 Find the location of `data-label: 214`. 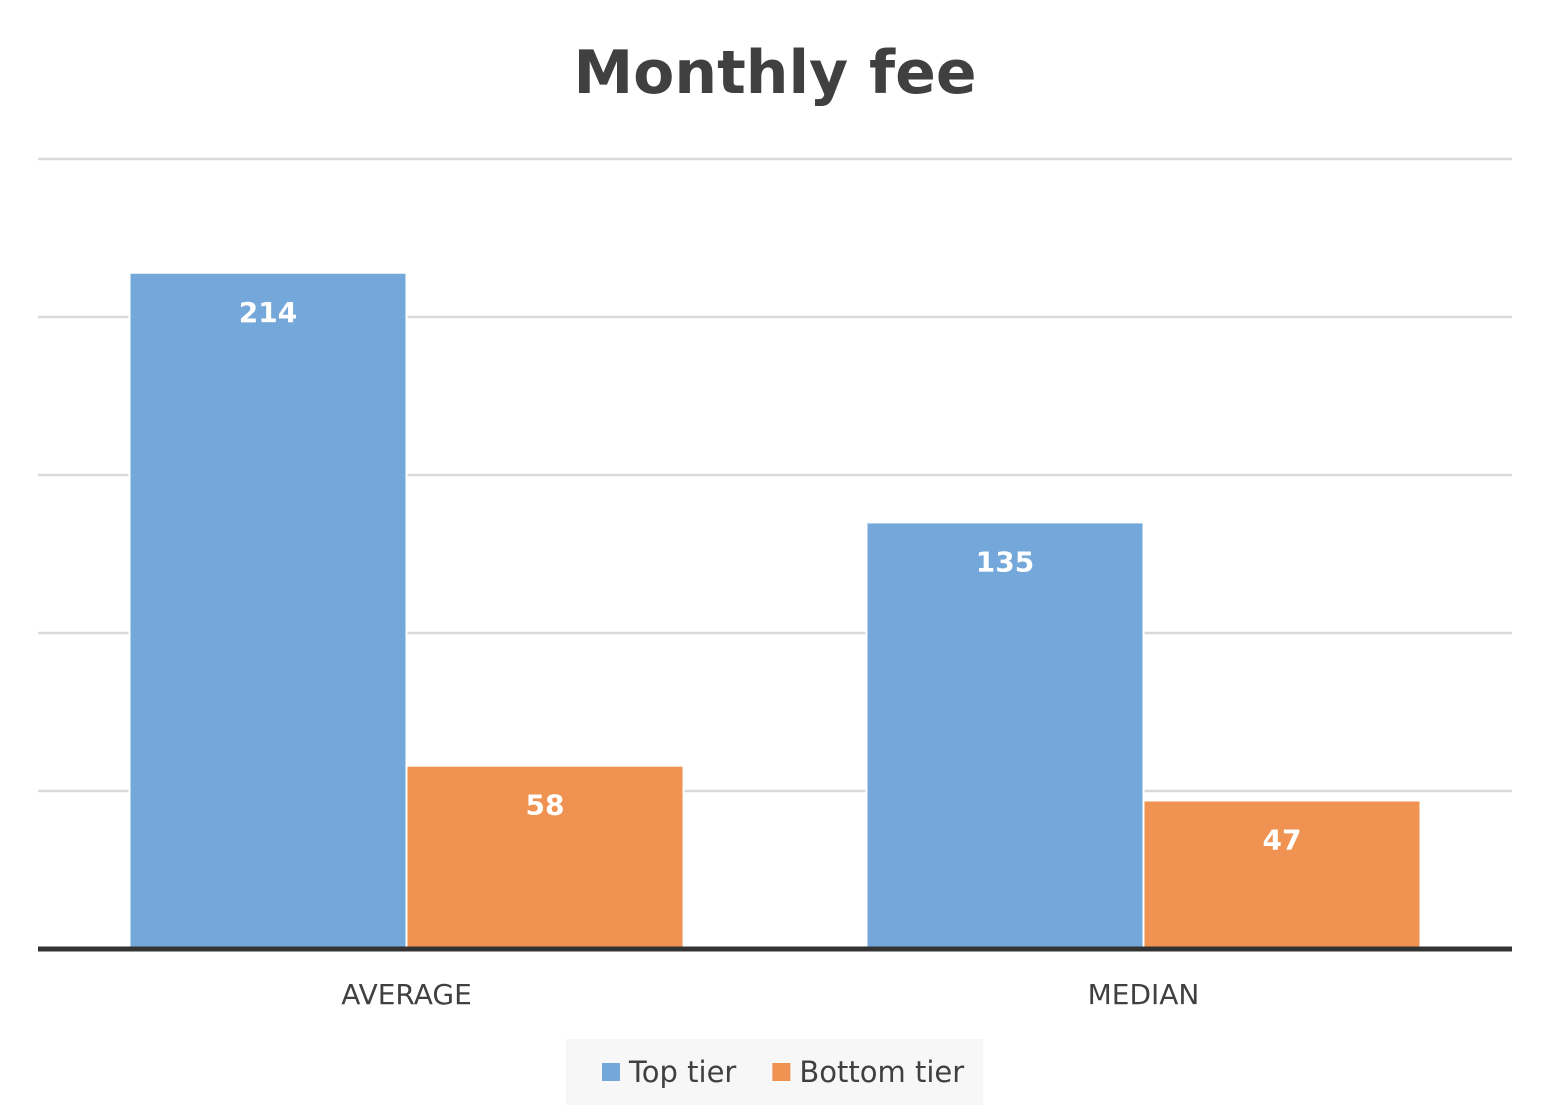

data-label: 214 is located at coordinates (268, 312).